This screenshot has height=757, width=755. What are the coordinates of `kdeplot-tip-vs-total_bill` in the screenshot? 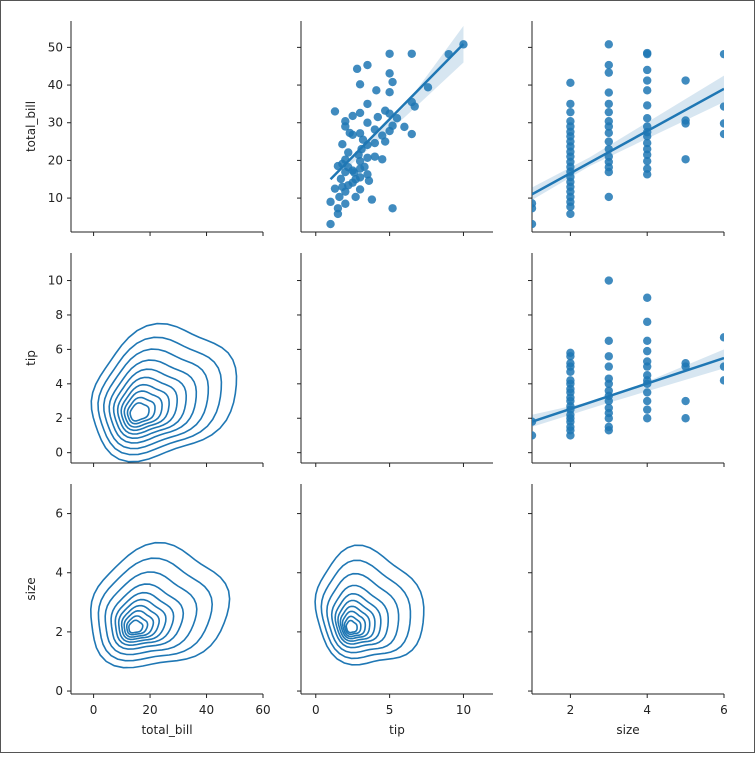 It's located at (164, 392).